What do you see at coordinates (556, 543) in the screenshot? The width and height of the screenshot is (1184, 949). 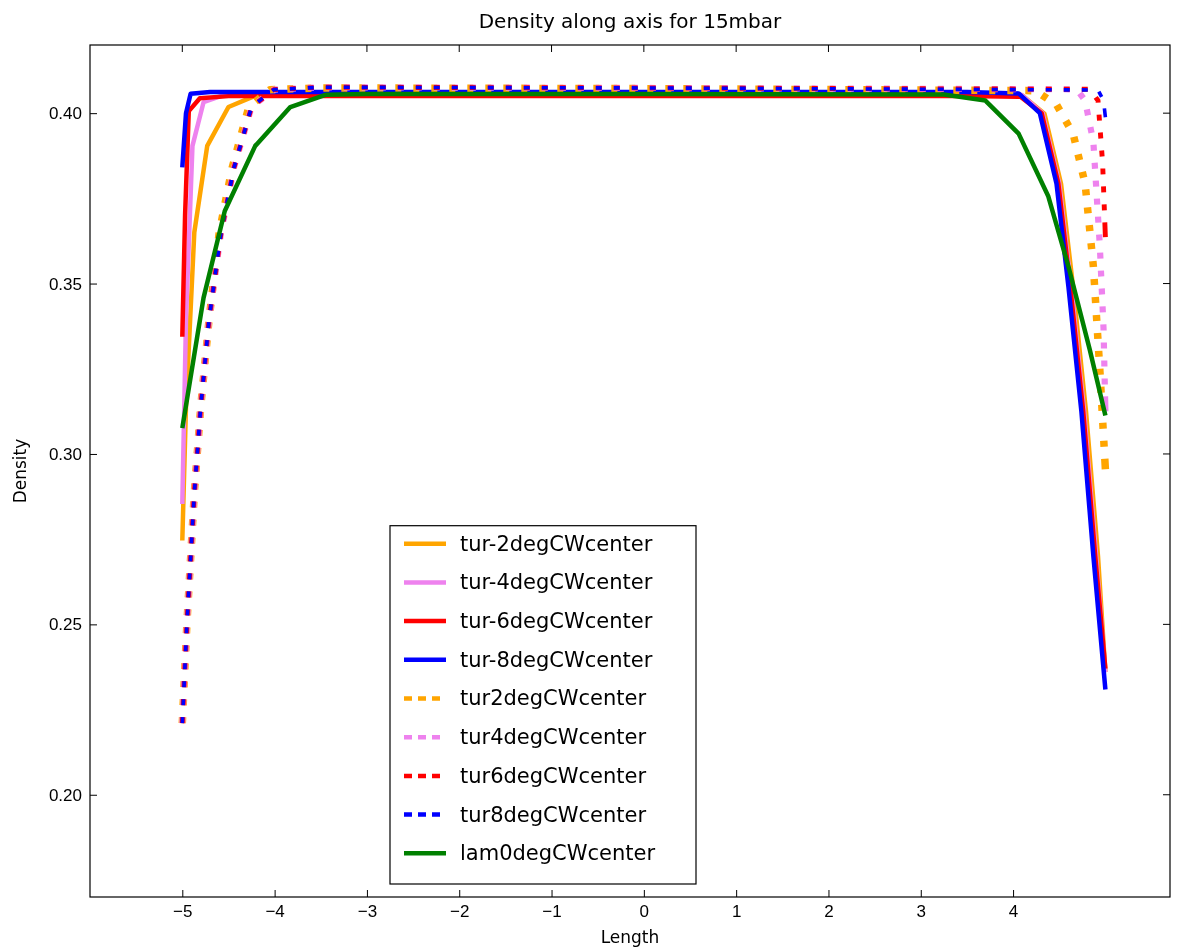 I see `legend-label: tur-2degCWcenter` at bounding box center [556, 543].